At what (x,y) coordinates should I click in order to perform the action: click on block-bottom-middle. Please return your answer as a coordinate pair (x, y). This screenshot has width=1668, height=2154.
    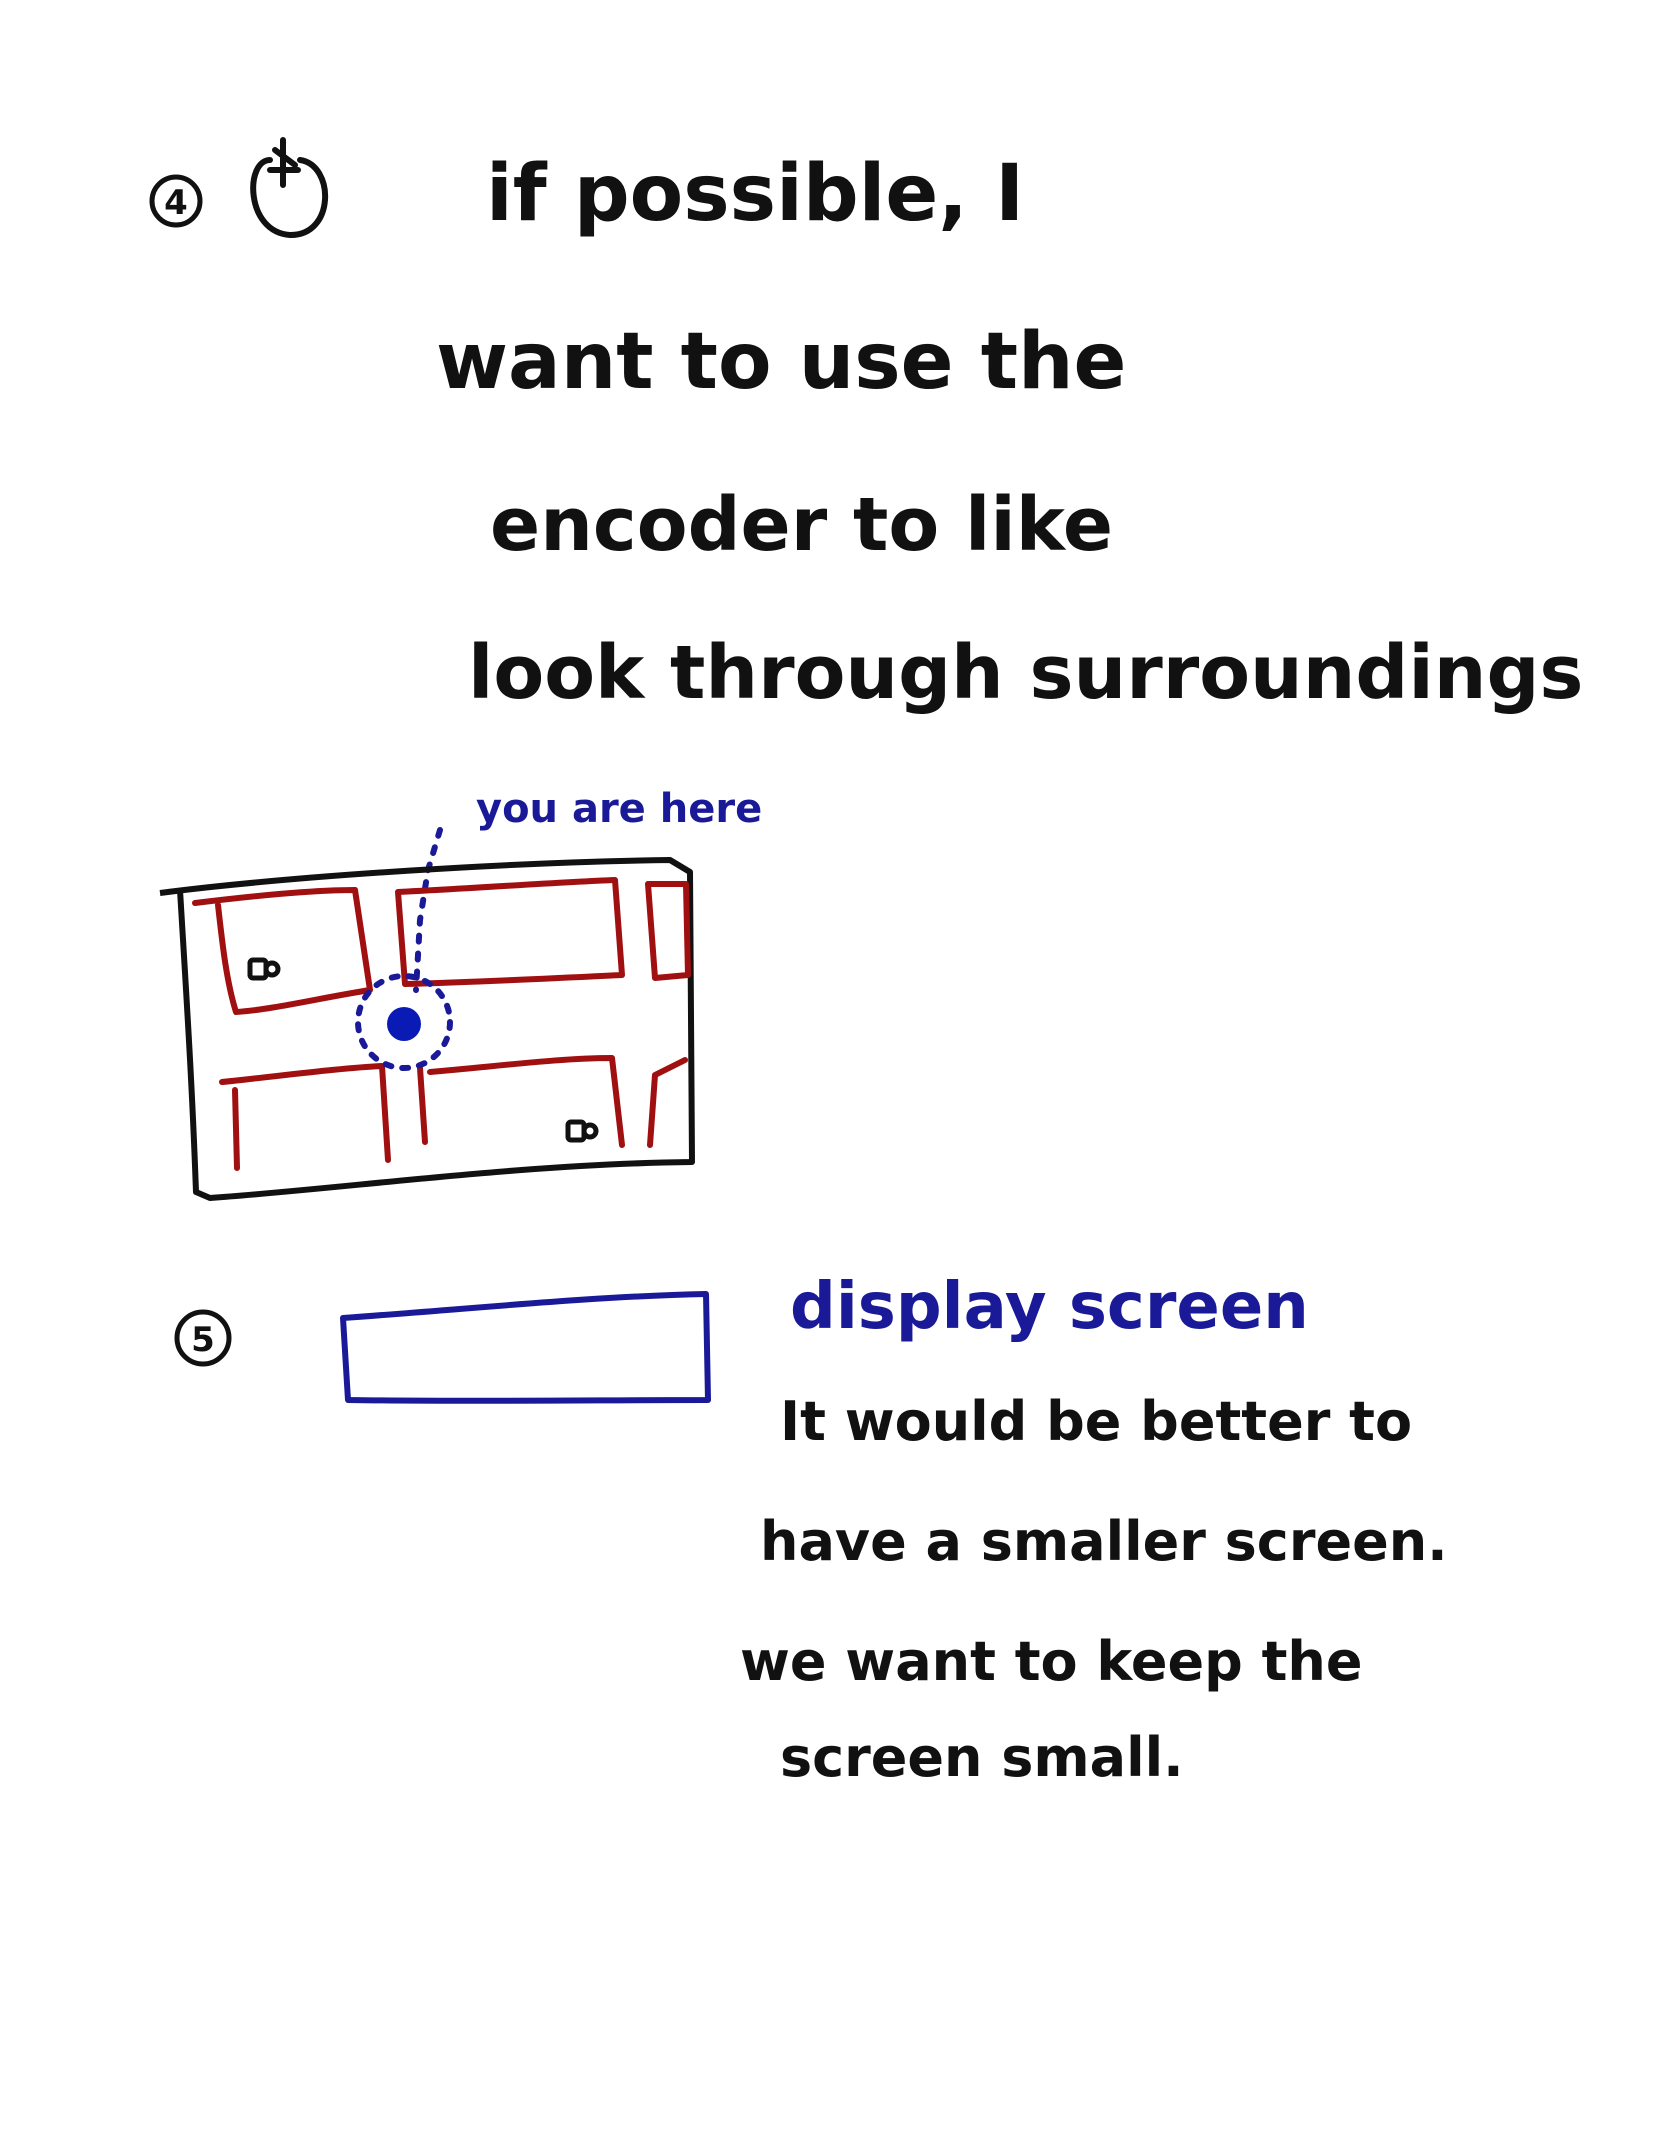
    Looking at the image, I should click on (521, 1101).